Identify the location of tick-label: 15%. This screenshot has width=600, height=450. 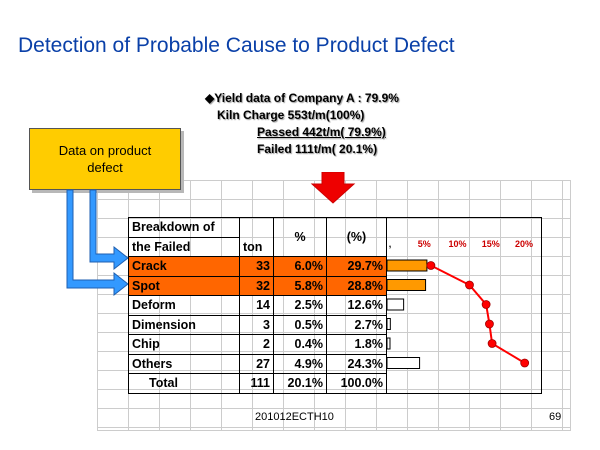
(491, 244).